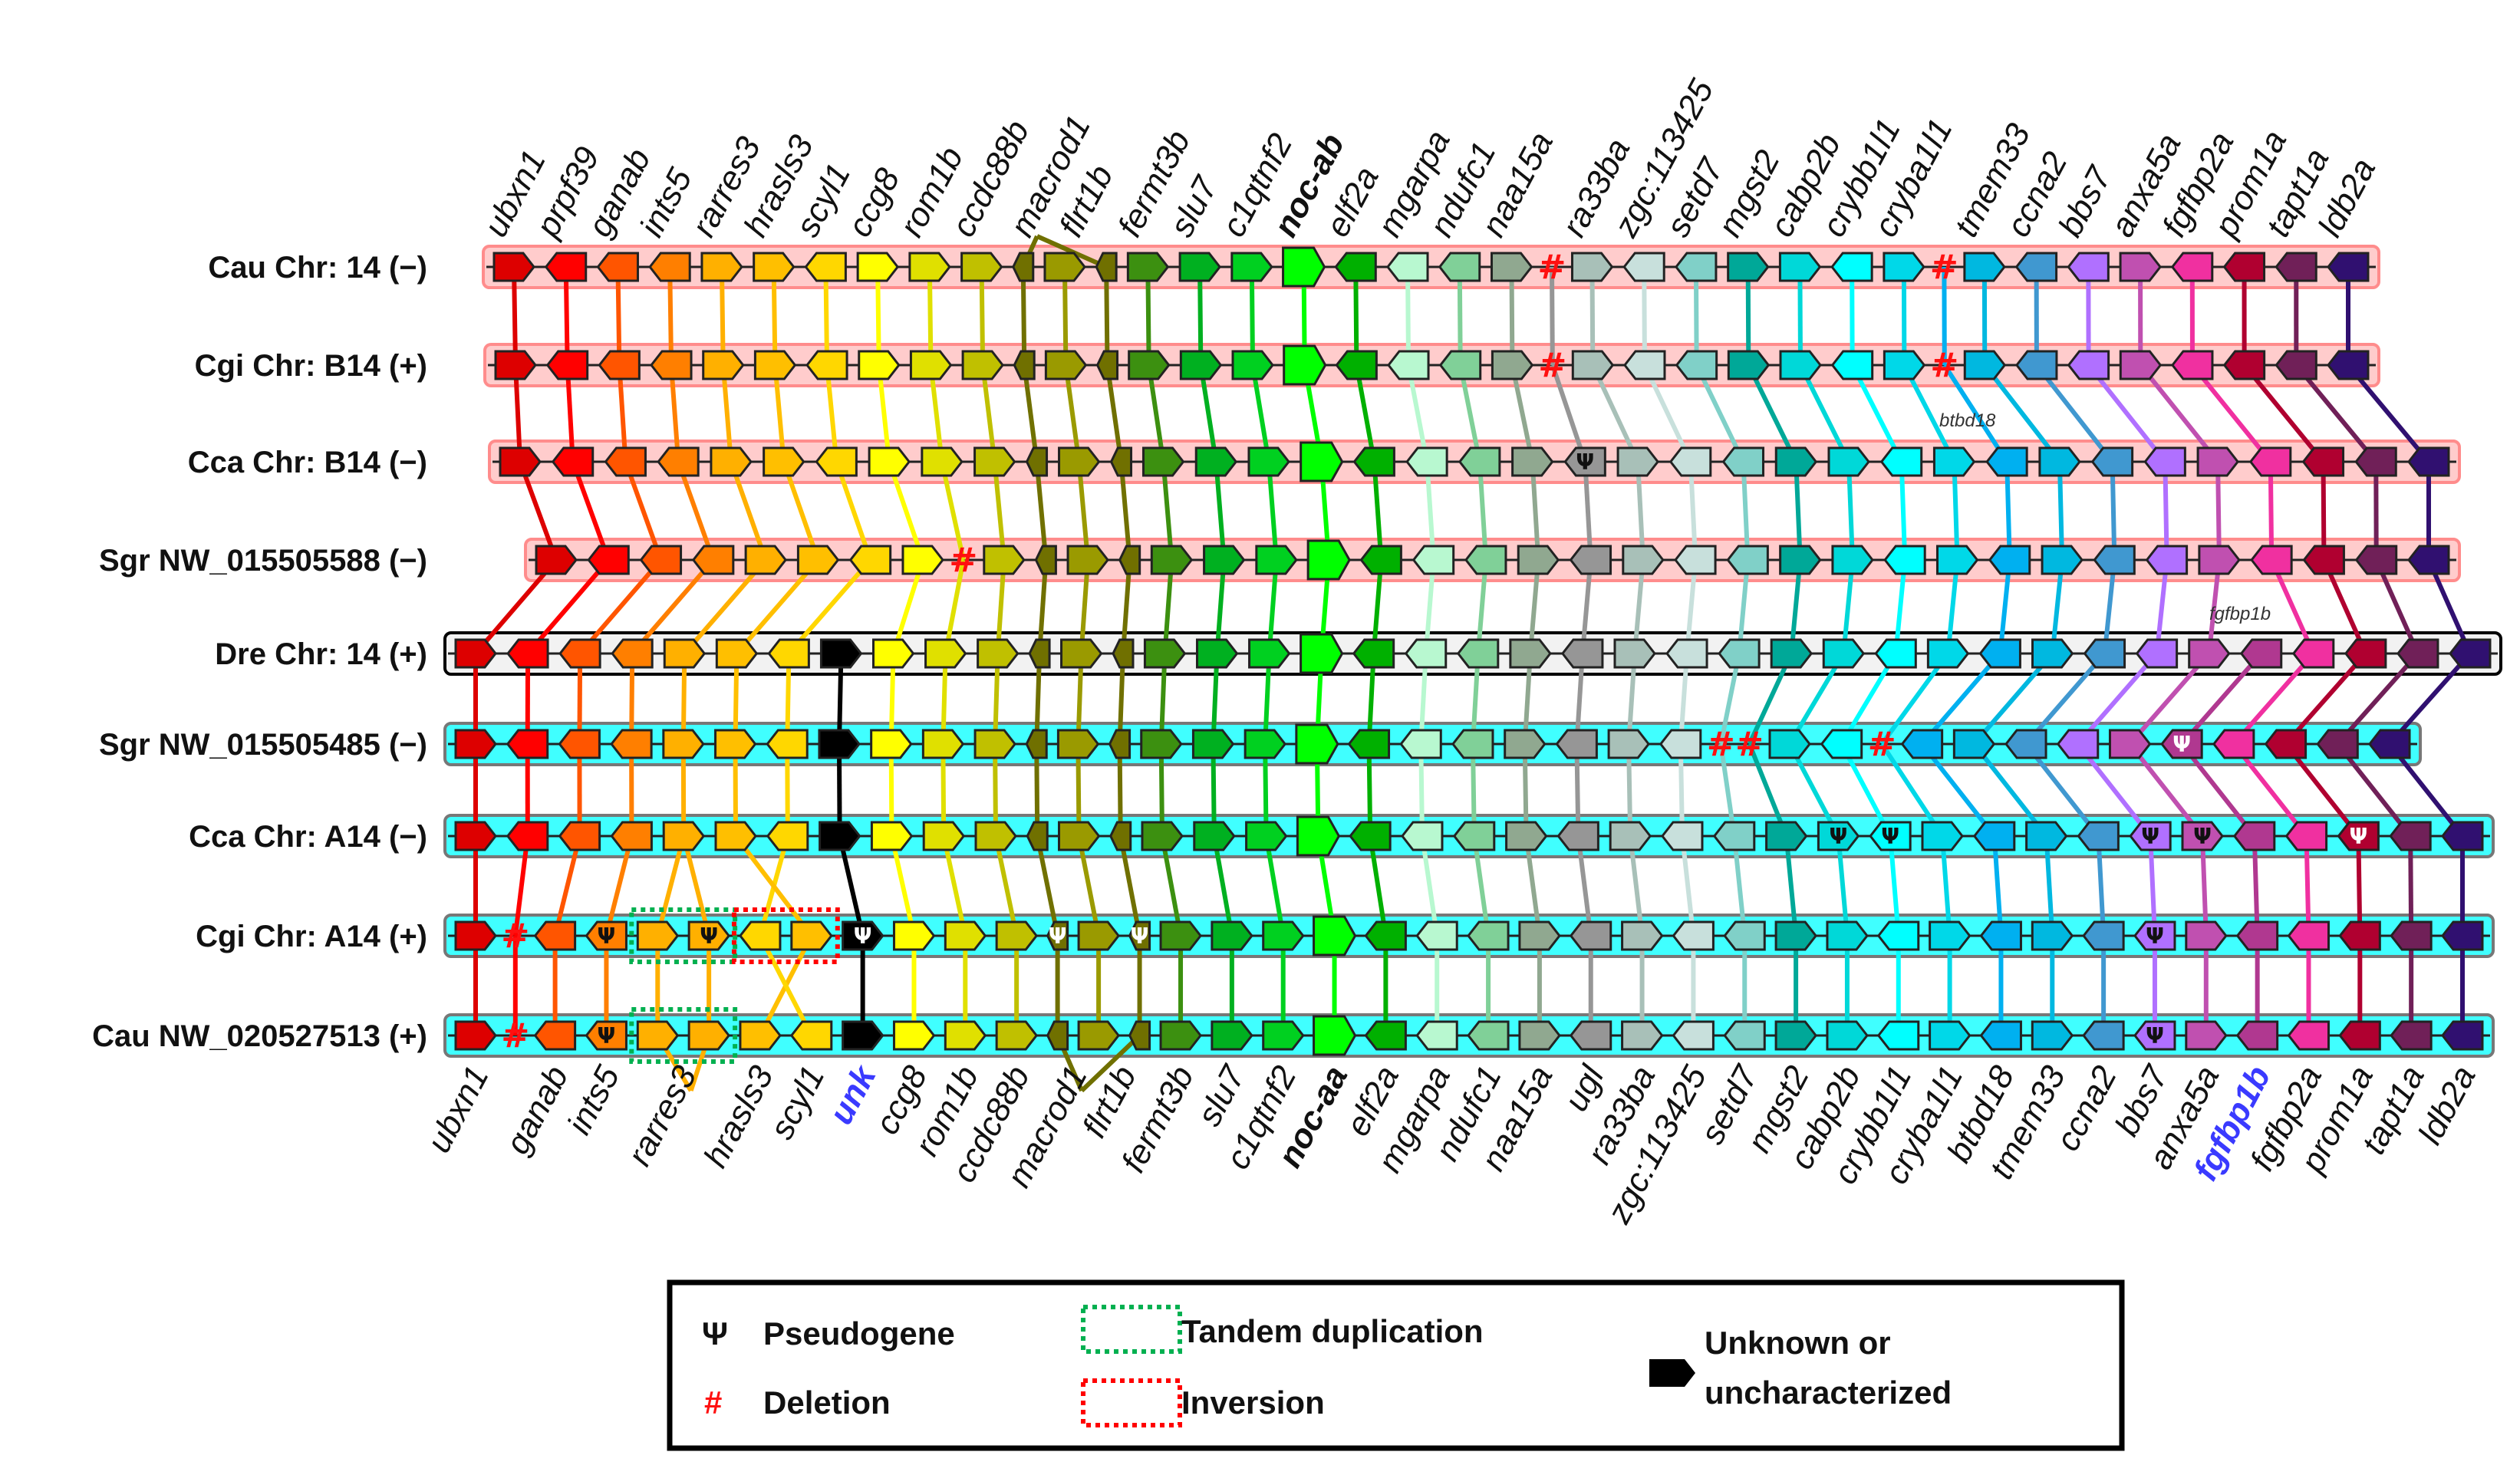 The height and width of the screenshot is (1475, 2520). Describe the element at coordinates (1994, 836) in the screenshot. I see `gene-btbd18` at that location.